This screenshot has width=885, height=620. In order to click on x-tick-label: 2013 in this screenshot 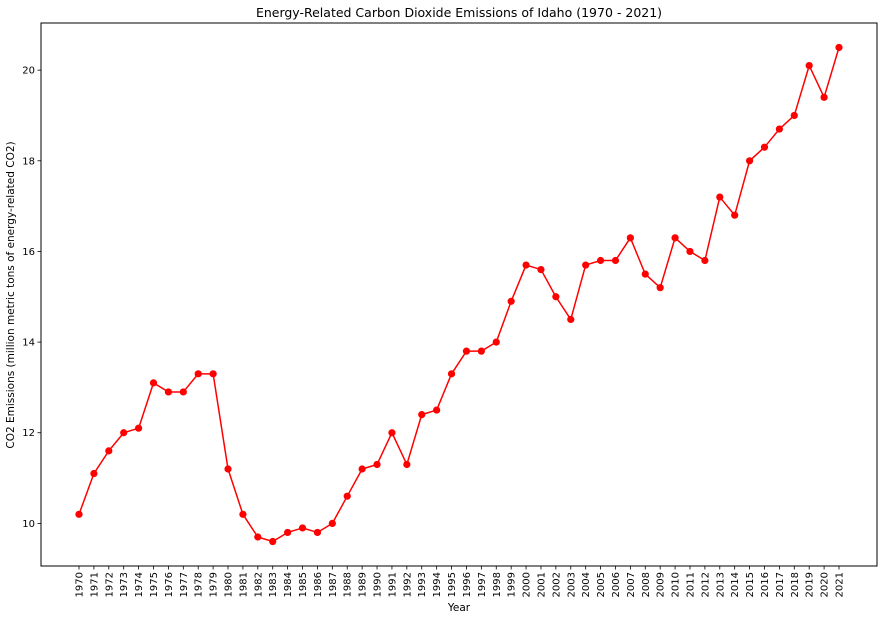, I will do `click(720, 584)`.